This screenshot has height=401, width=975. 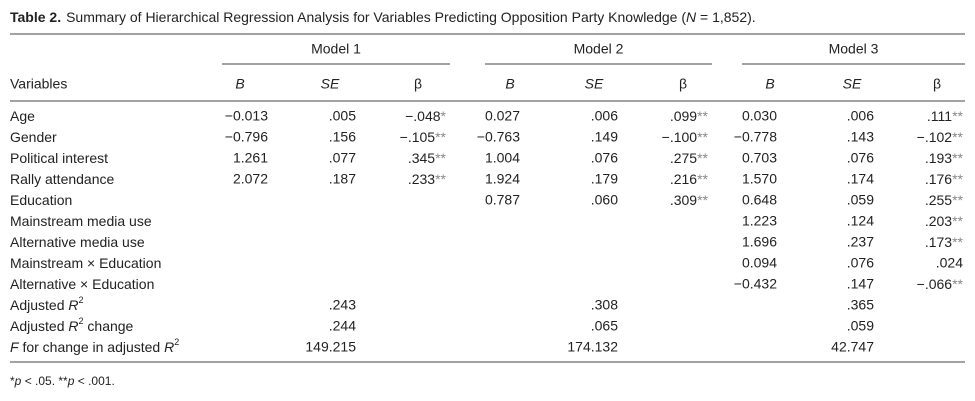 What do you see at coordinates (604, 137) in the screenshot?
I see `cell: .149` at bounding box center [604, 137].